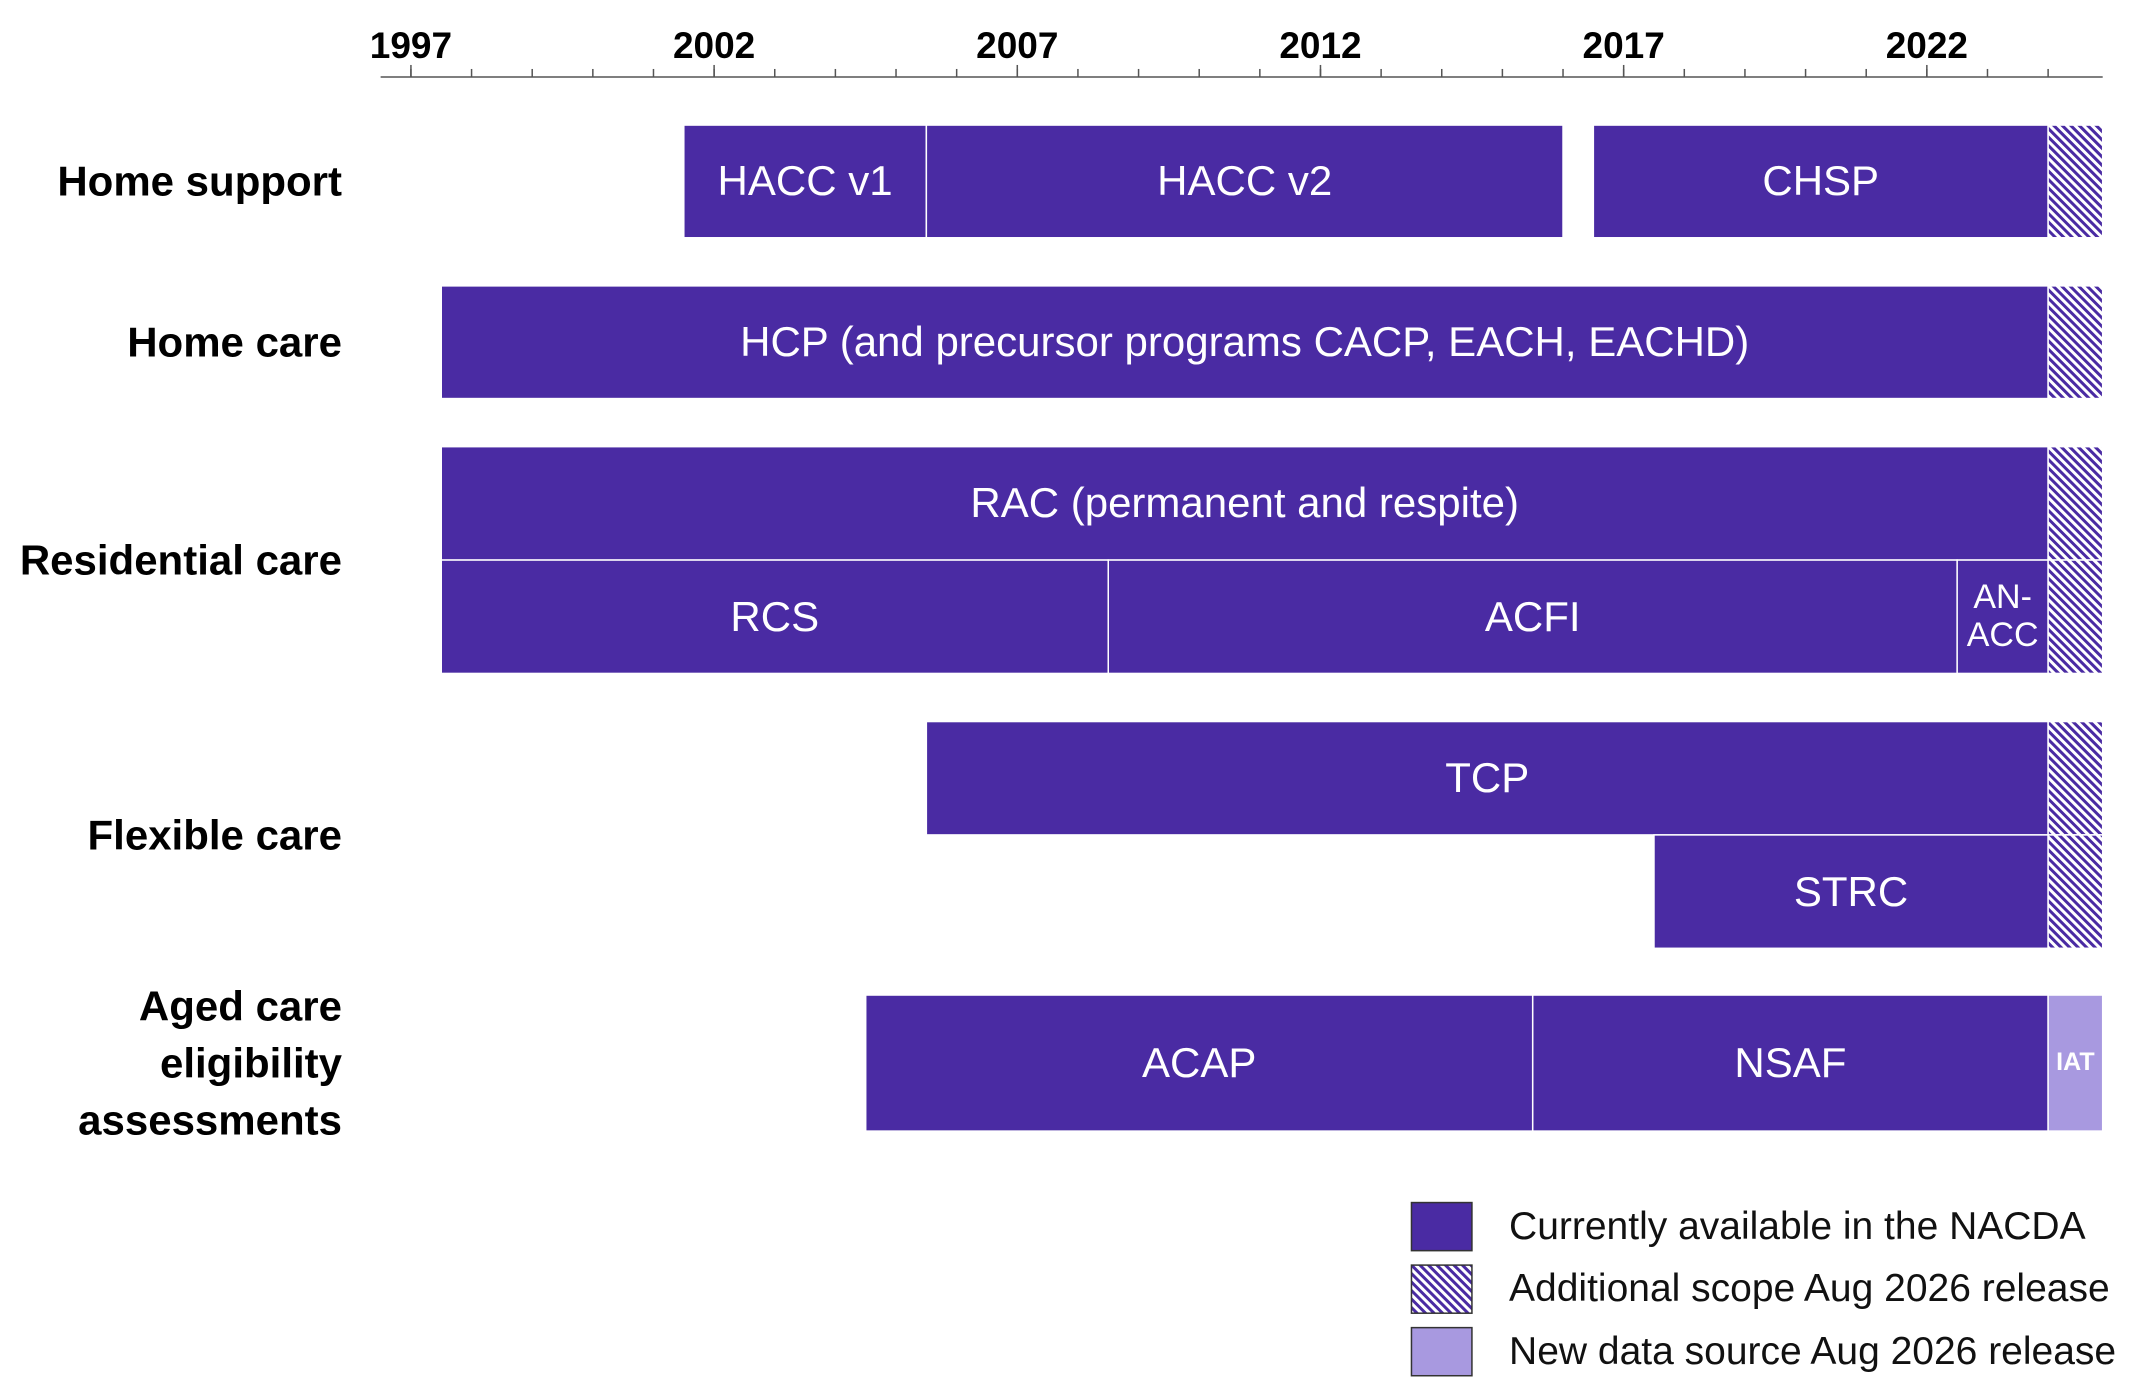  I want to click on bar-label: STRC, so click(1851, 891).